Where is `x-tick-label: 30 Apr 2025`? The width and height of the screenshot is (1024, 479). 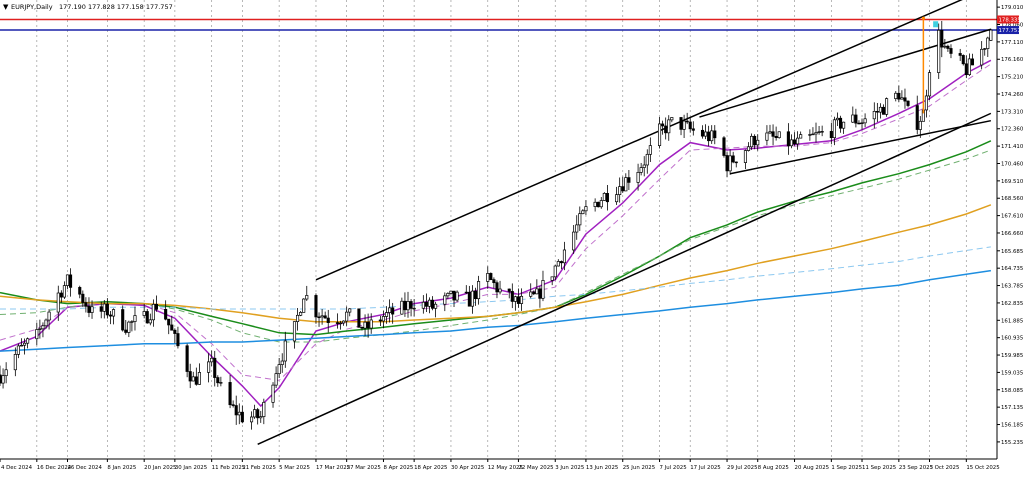
x-tick-label: 30 Apr 2025 is located at coordinates (467, 468).